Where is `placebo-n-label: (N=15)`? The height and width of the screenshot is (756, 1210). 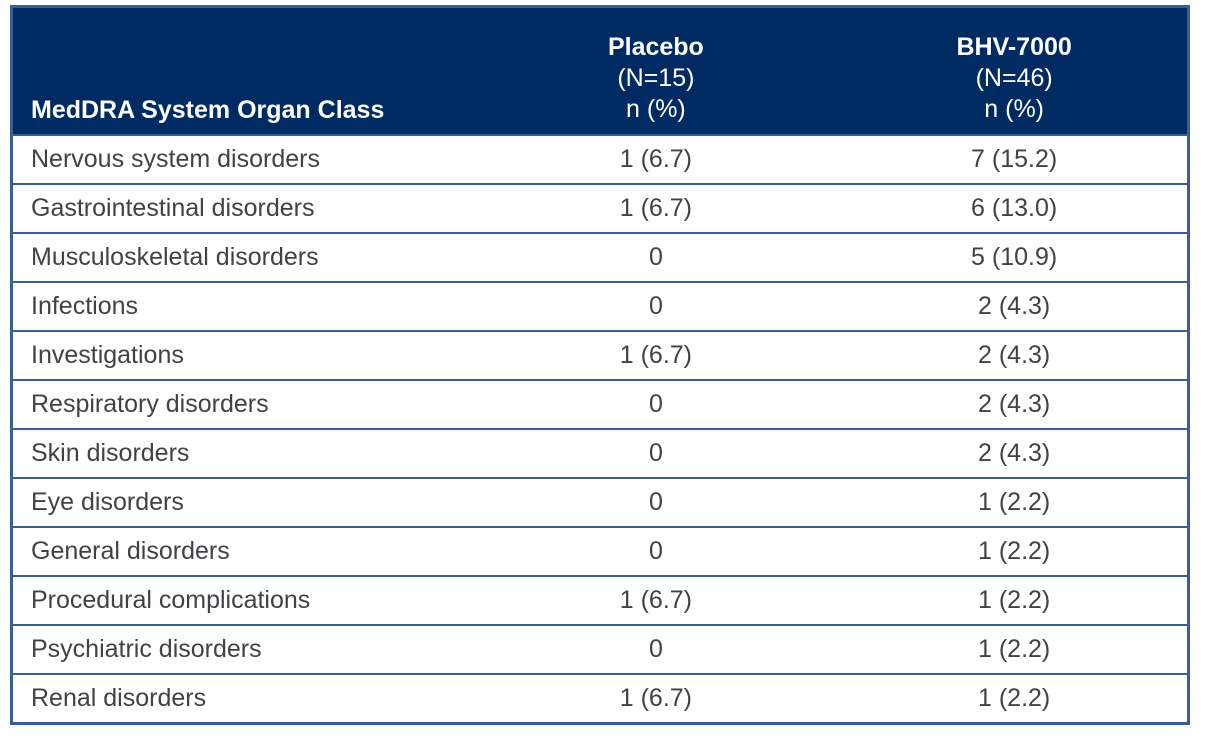 placebo-n-label: (N=15) is located at coordinates (656, 78).